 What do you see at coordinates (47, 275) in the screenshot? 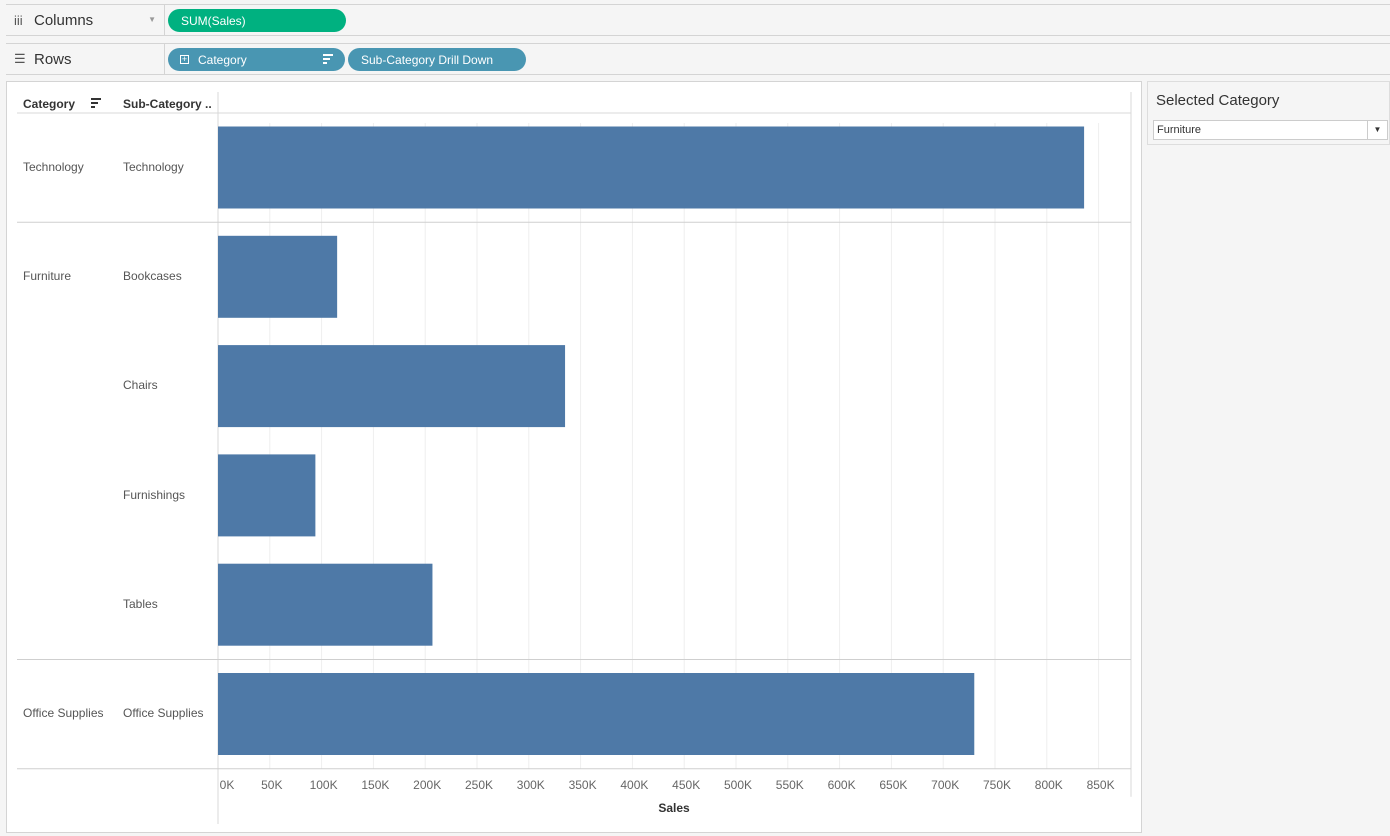
I see `category-label: Furniture` at bounding box center [47, 275].